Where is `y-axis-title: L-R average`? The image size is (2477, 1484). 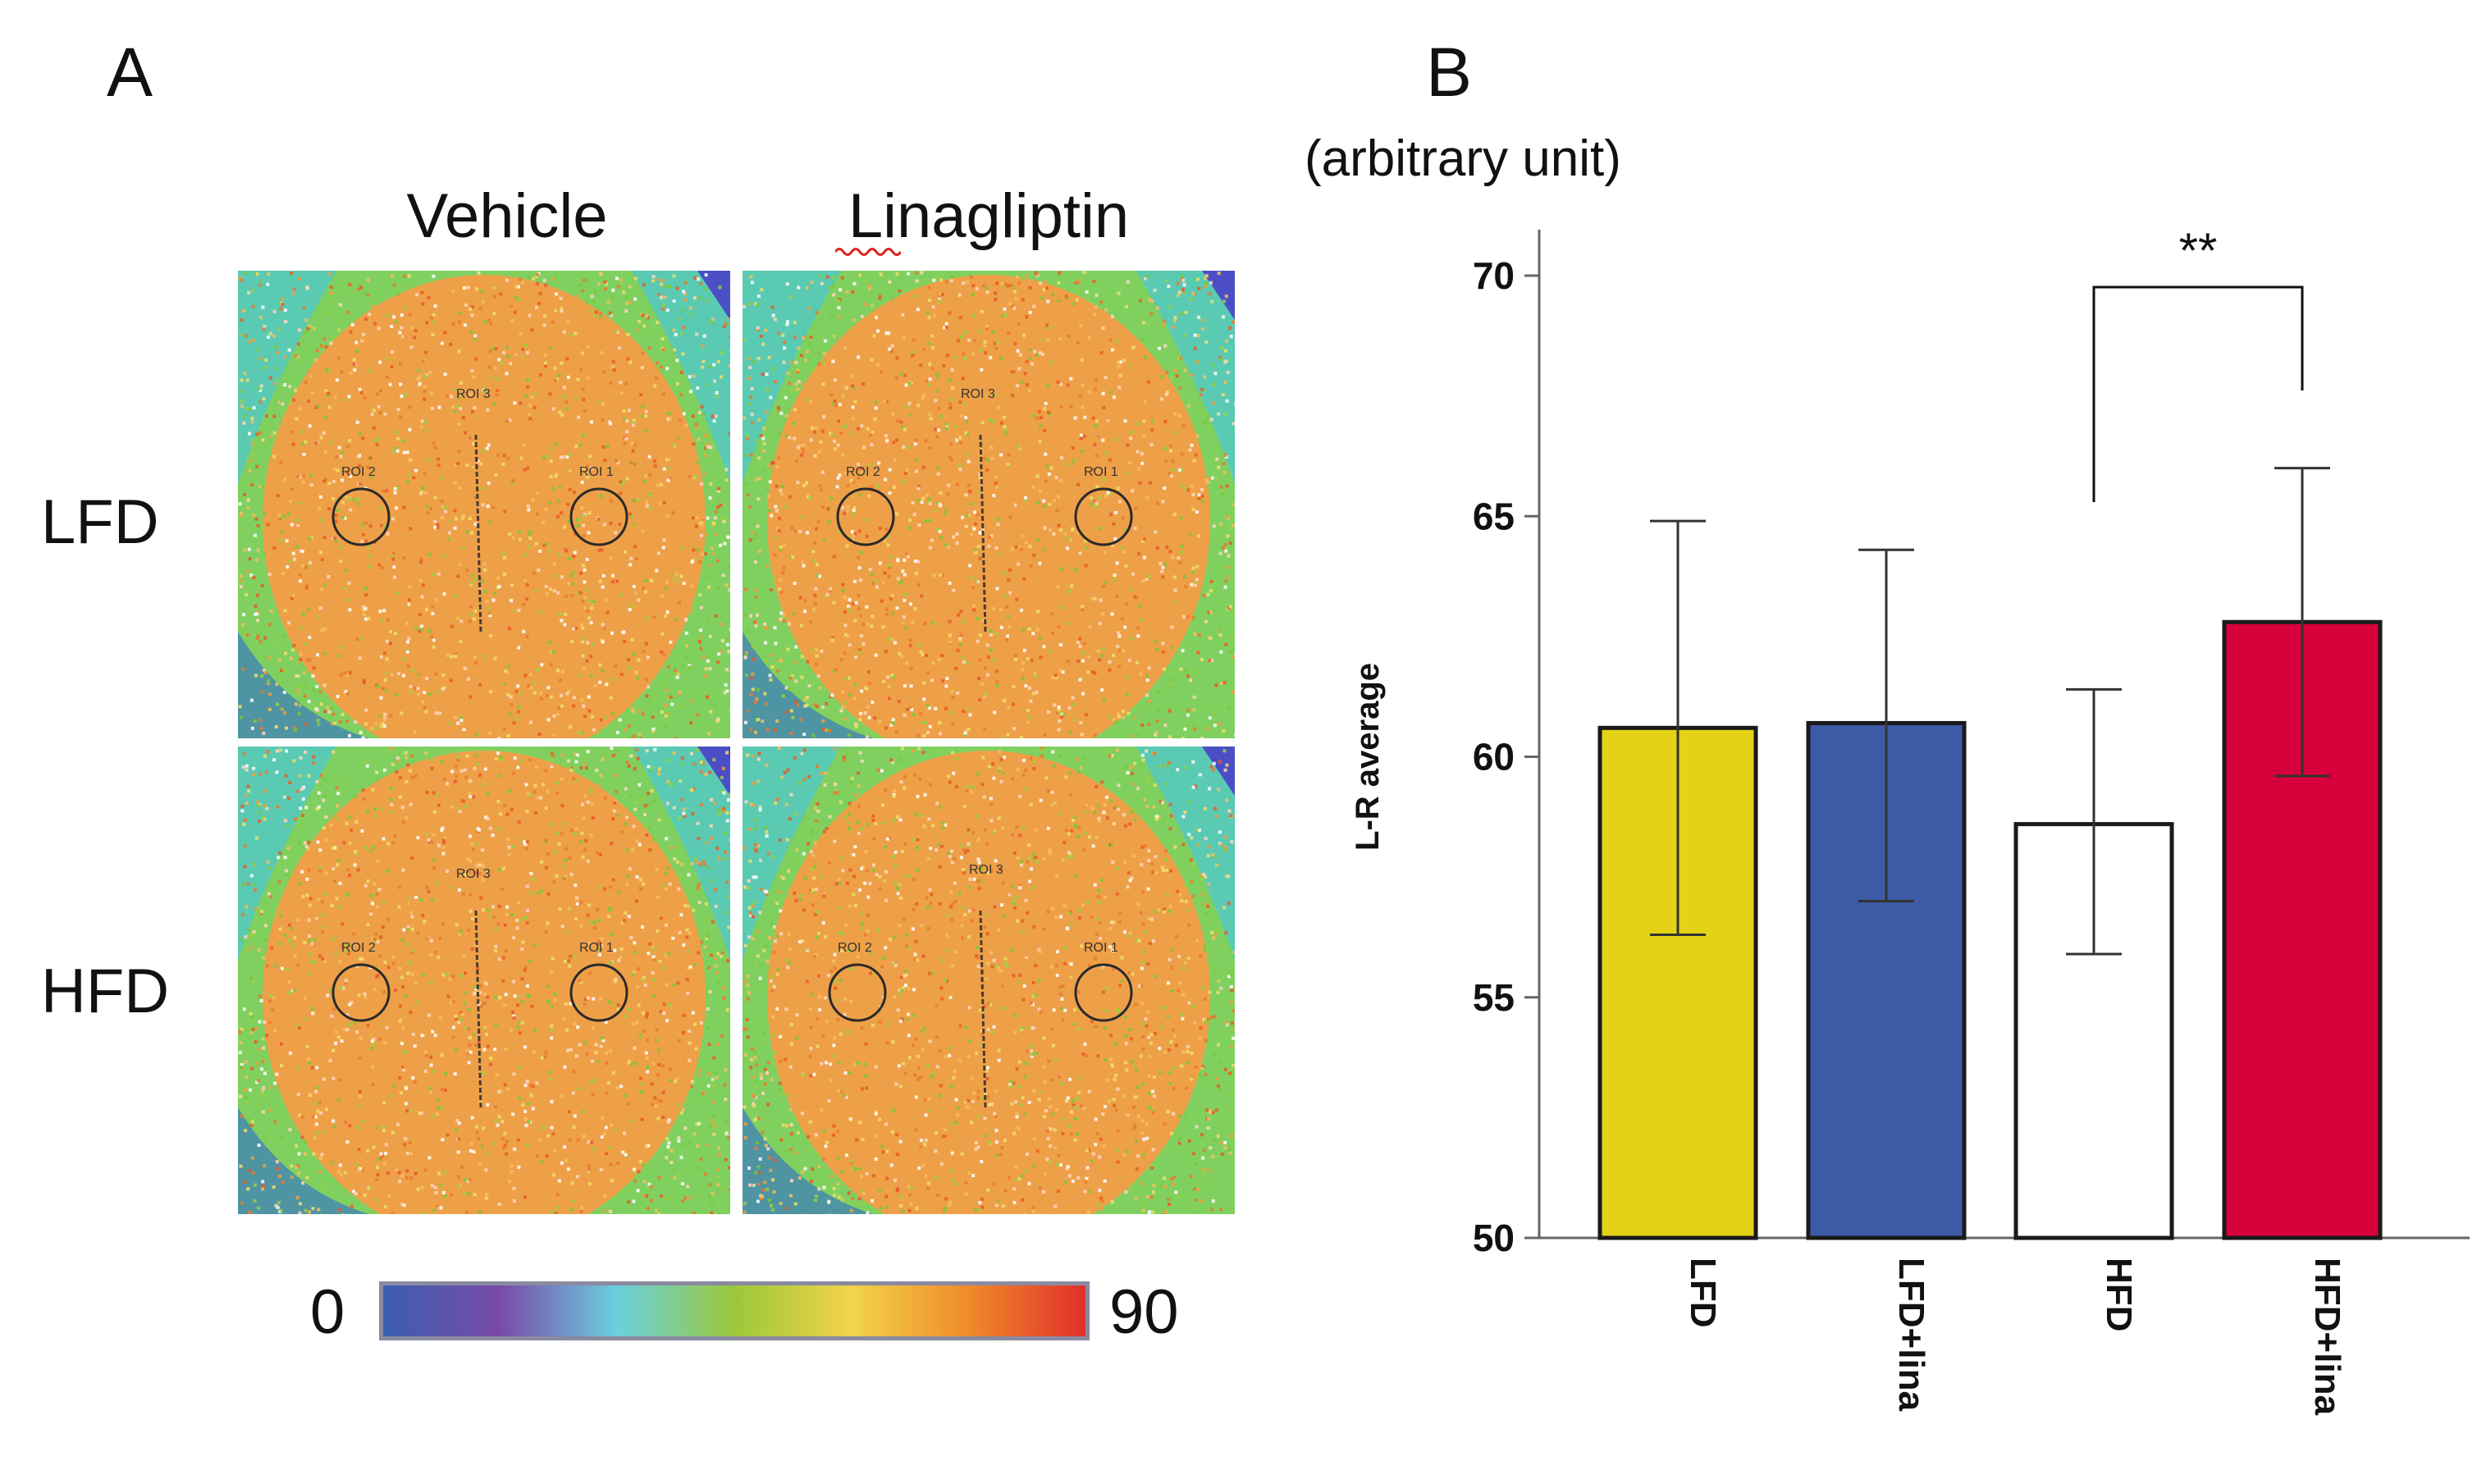
y-axis-title: L-R average is located at coordinates (1368, 757).